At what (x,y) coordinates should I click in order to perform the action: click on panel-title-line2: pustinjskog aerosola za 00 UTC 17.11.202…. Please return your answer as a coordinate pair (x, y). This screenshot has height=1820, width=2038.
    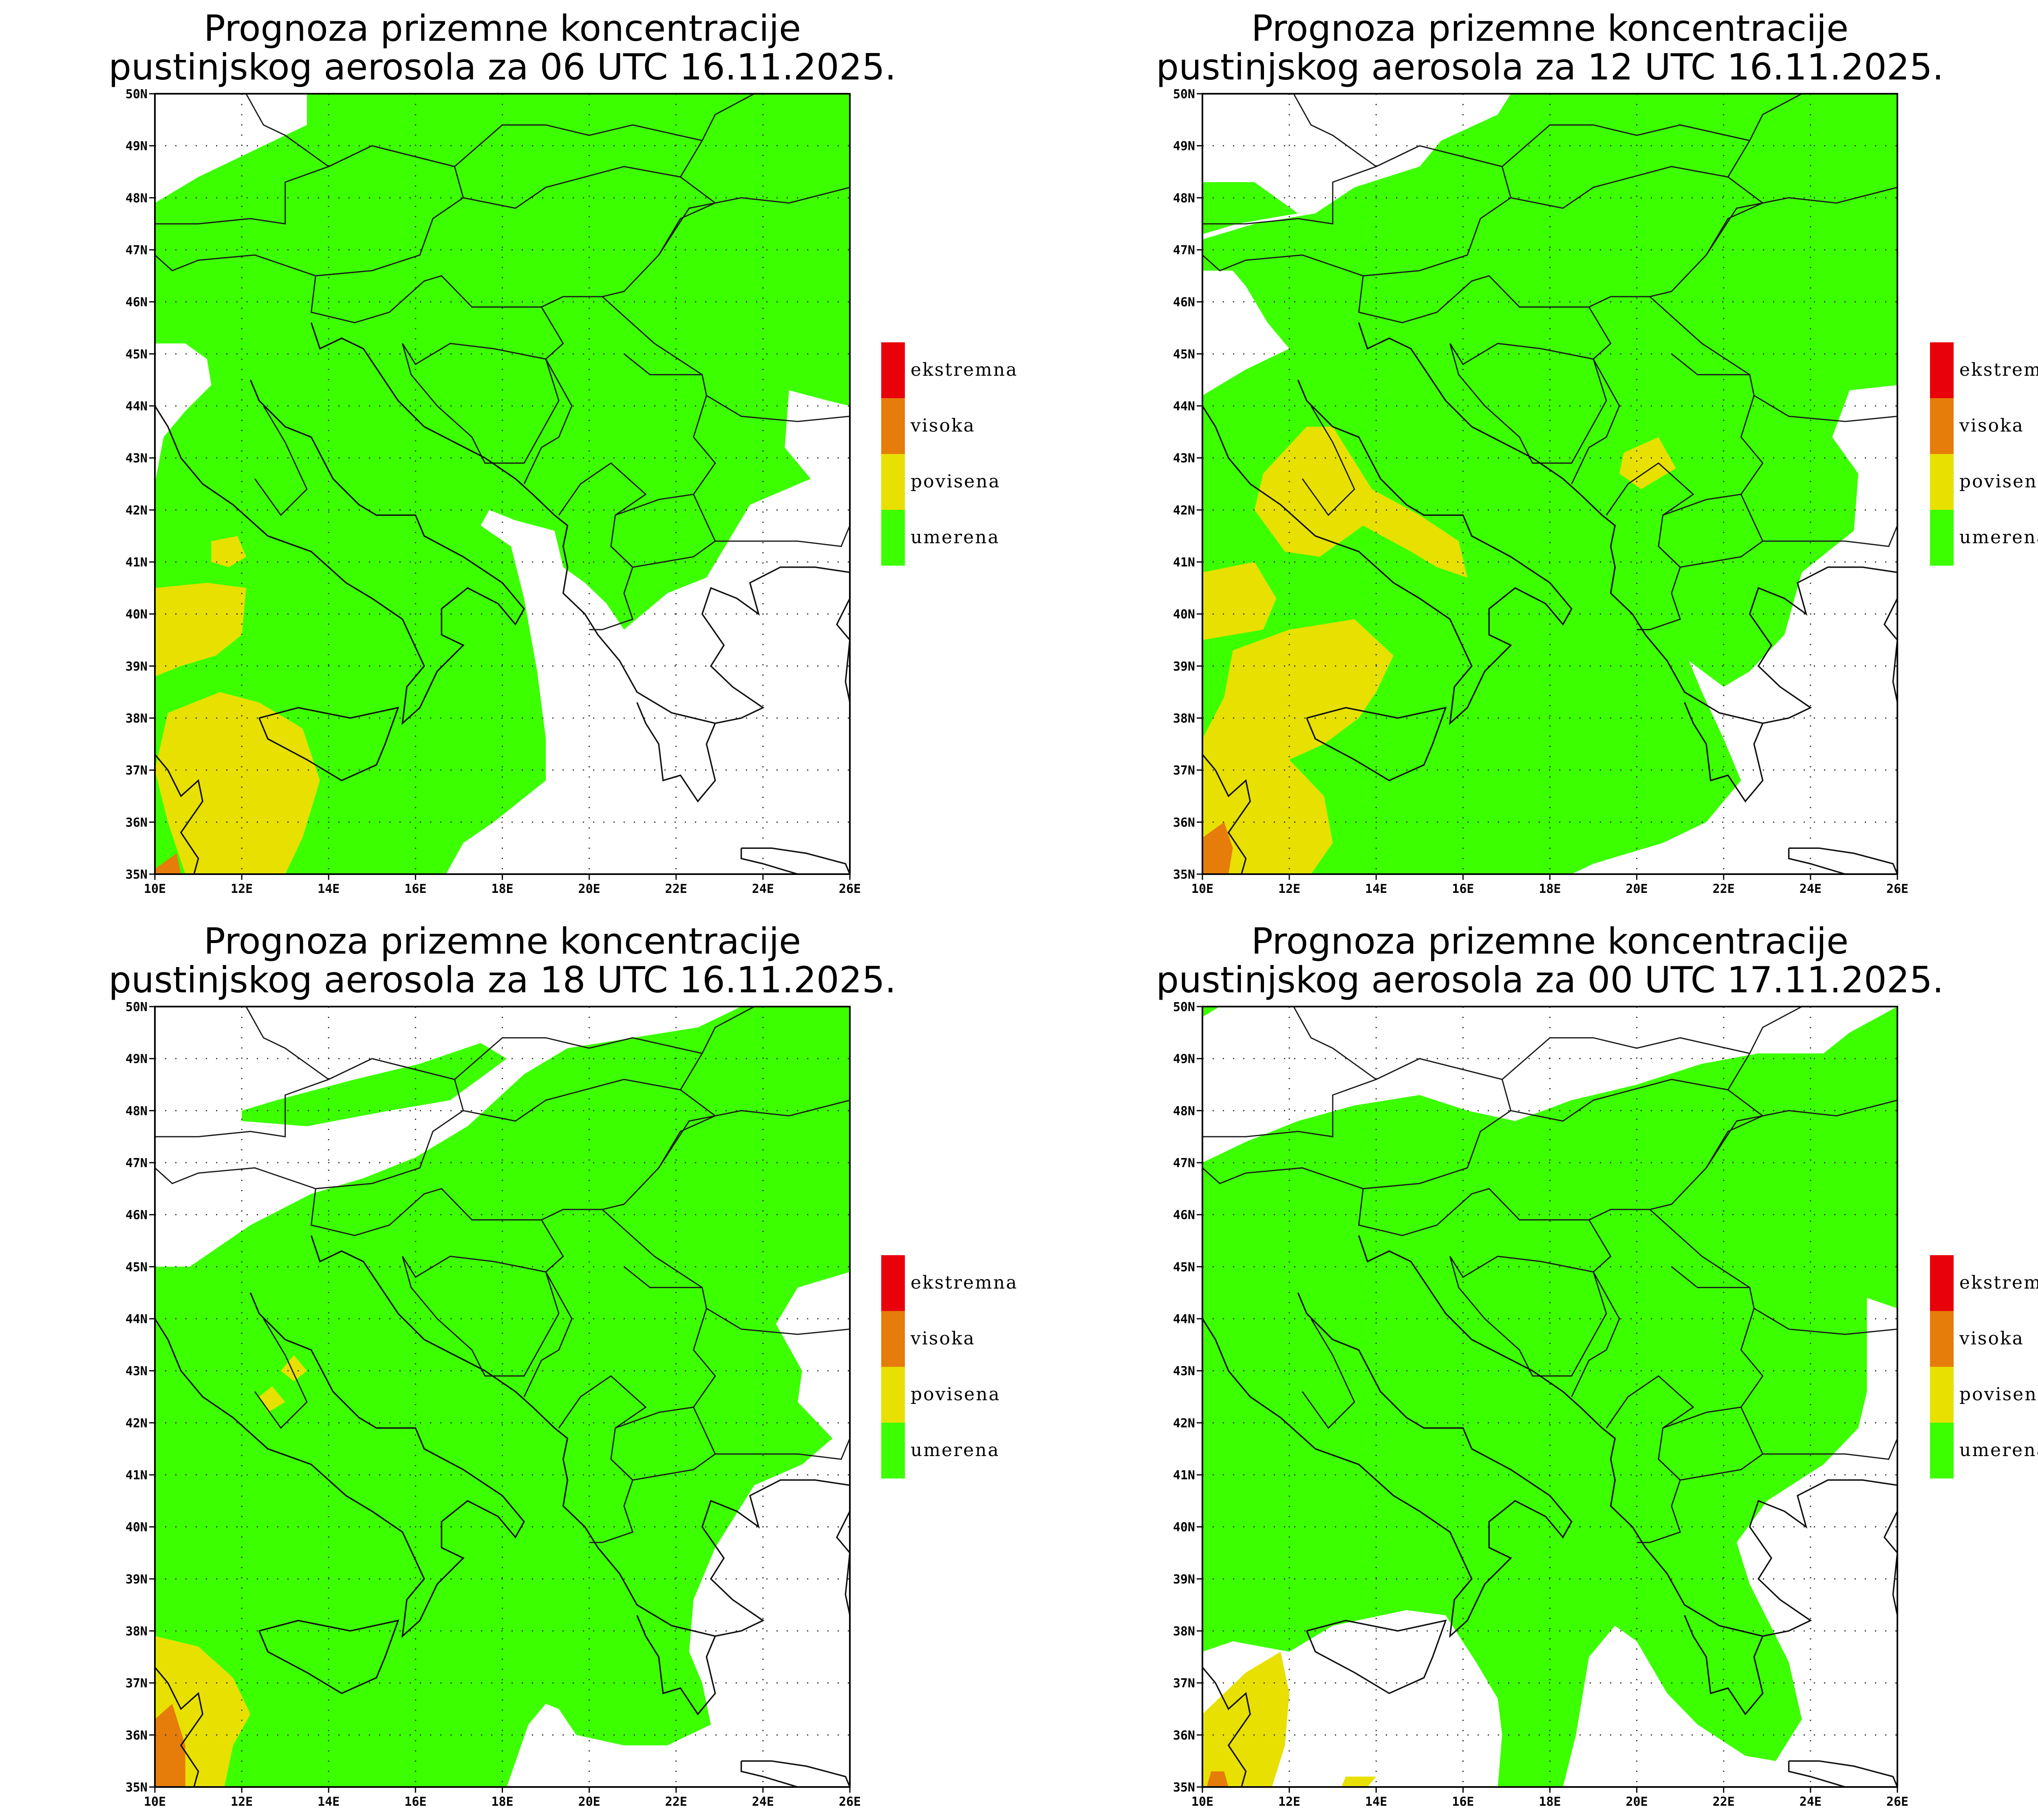
    Looking at the image, I should click on (1550, 980).